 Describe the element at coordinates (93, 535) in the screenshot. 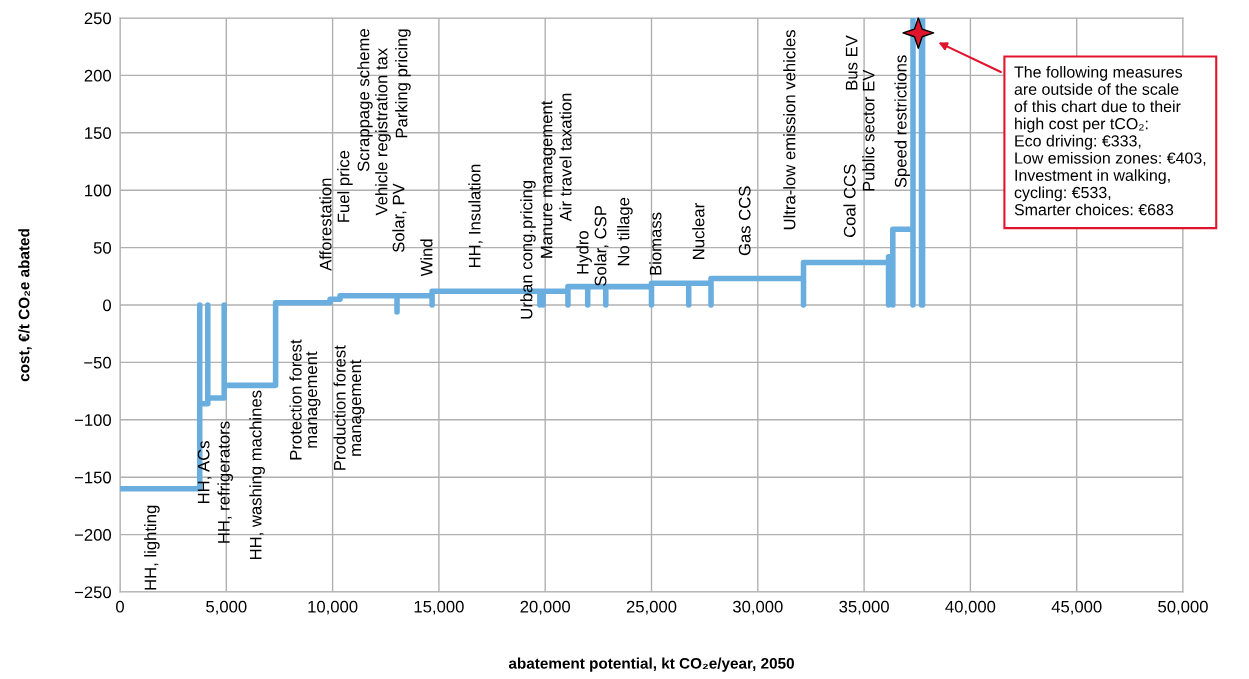

I see `y-tick-label: −200` at that location.